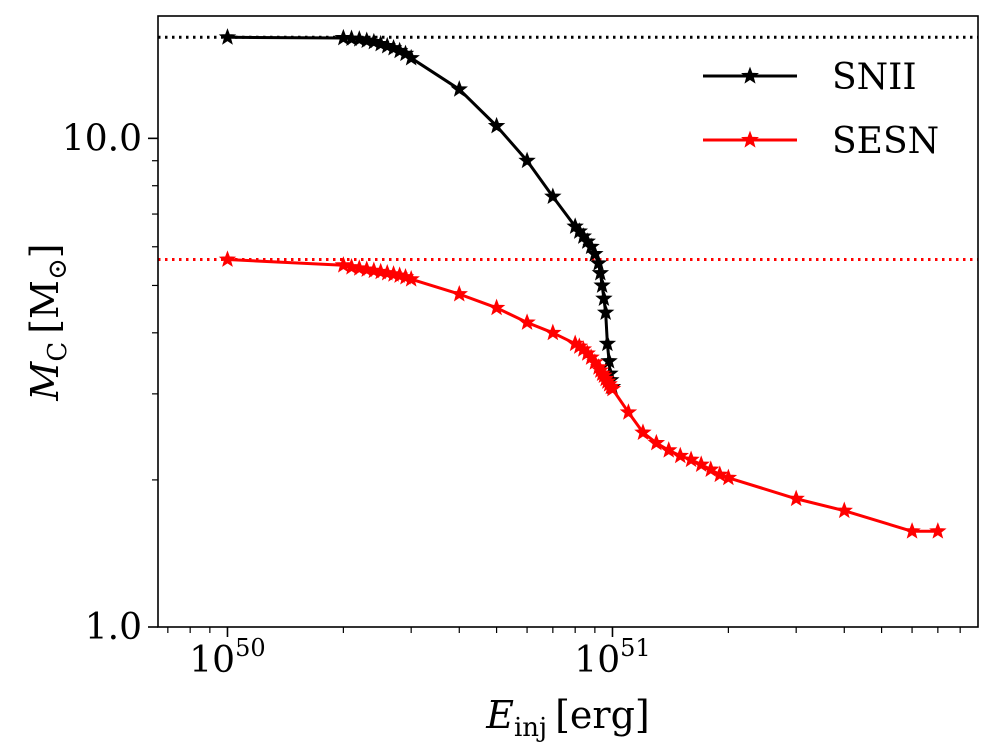 This screenshot has width=997, height=756. What do you see at coordinates (227, 657) in the screenshot?
I see `x-tick-label: 1050` at bounding box center [227, 657].